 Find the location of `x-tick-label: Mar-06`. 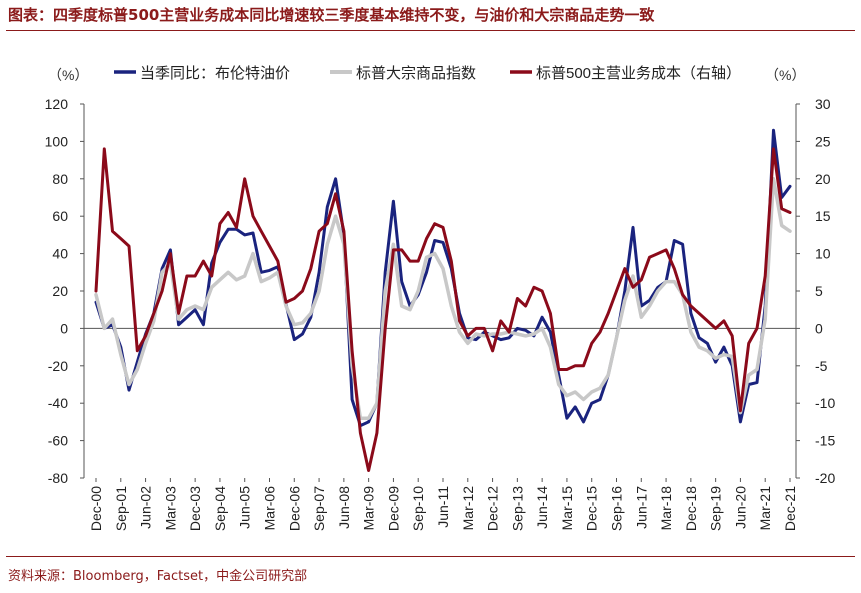

x-tick-label: Mar-06 is located at coordinates (270, 508).